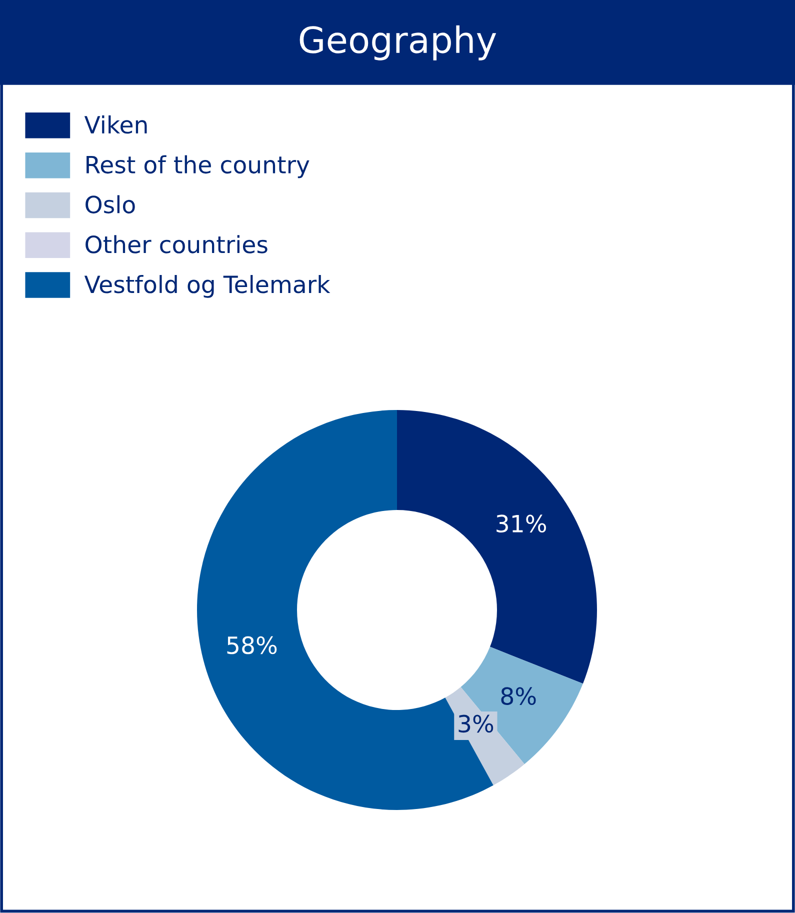 Image resolution: width=795 pixels, height=913 pixels. What do you see at coordinates (177, 244) in the screenshot?
I see `legend-label: Other countries` at bounding box center [177, 244].